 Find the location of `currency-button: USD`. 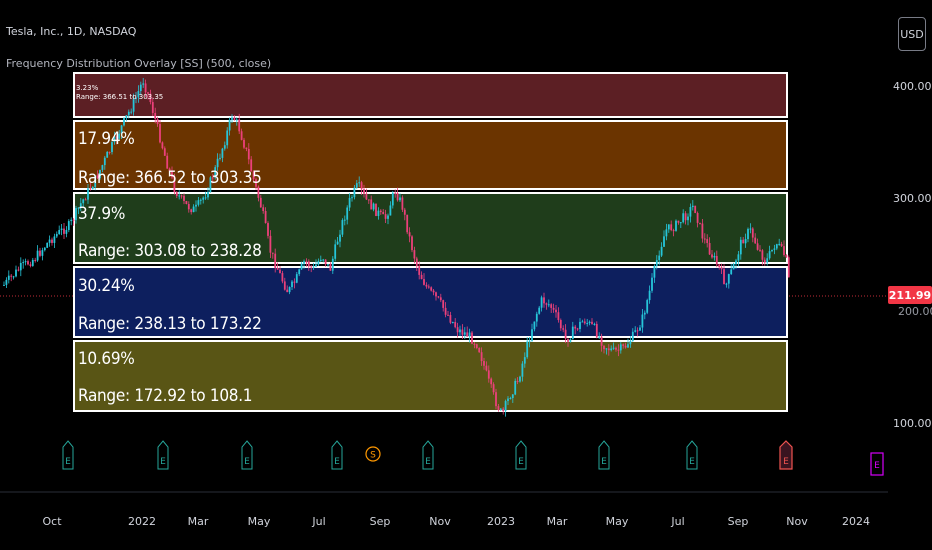

currency-button: USD is located at coordinates (912, 34).